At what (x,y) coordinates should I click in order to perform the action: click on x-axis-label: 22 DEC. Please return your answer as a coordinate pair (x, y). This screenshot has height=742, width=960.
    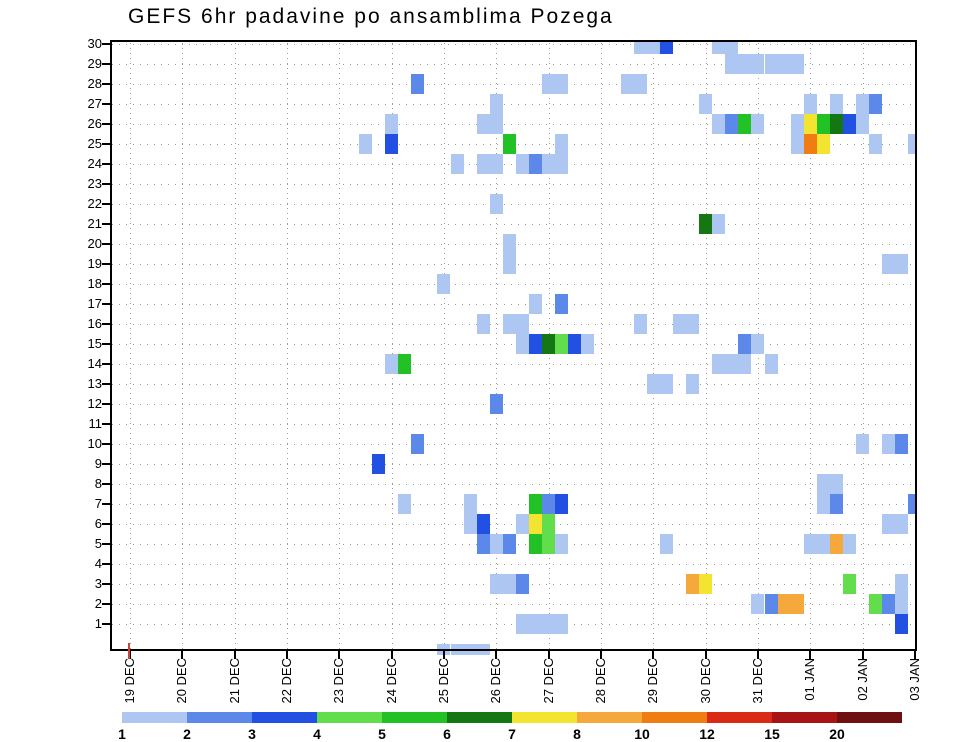
    Looking at the image, I should click on (286, 681).